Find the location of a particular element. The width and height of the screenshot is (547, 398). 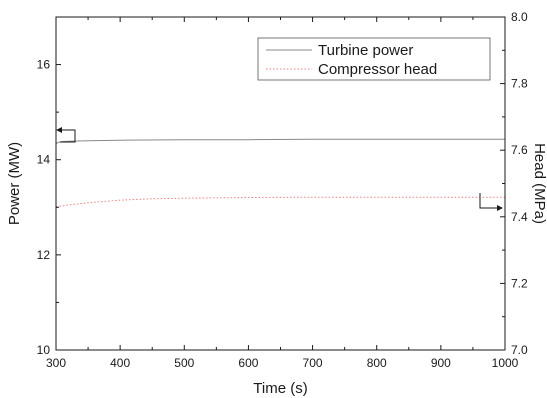

legend-box is located at coordinates (374, 59).